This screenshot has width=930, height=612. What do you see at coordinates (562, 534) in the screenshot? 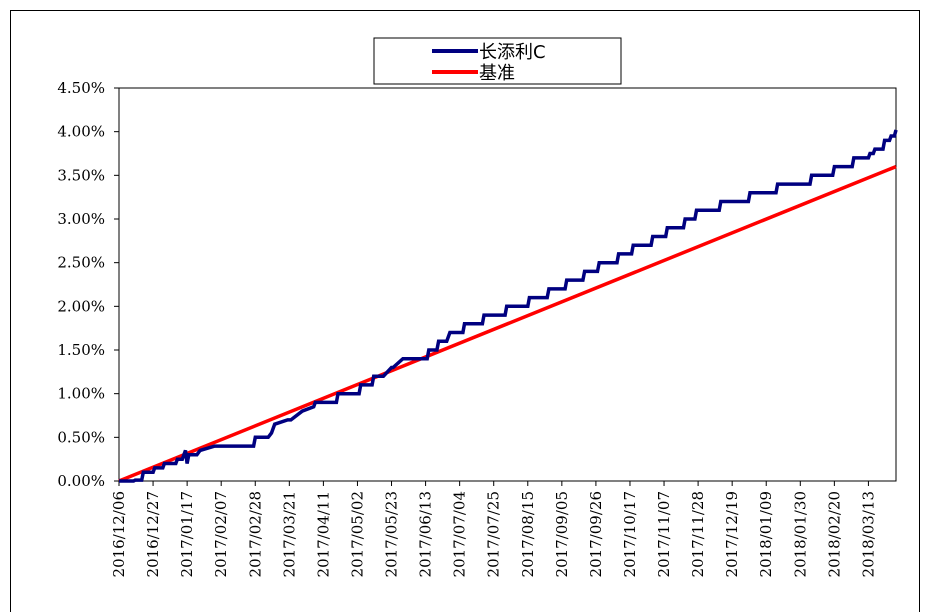
I see `x-tick-label: 2017/09/05` at bounding box center [562, 534].